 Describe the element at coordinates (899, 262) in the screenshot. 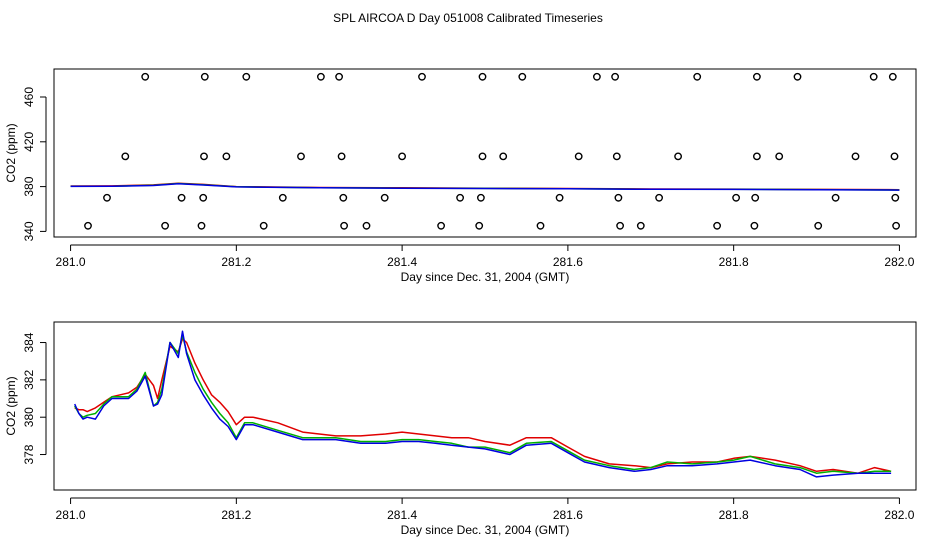

I see `top-x-tick-label: 282.0` at that location.